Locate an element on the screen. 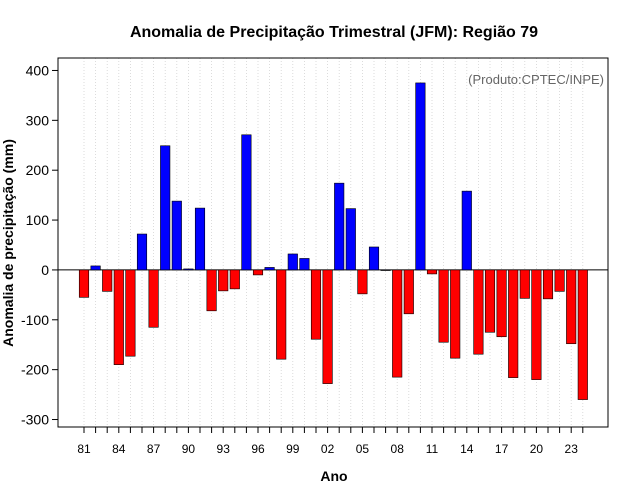 The image size is (640, 500). y-axis: -300 -200 -100 0 100 200 300 400 is located at coordinates (39, 245).